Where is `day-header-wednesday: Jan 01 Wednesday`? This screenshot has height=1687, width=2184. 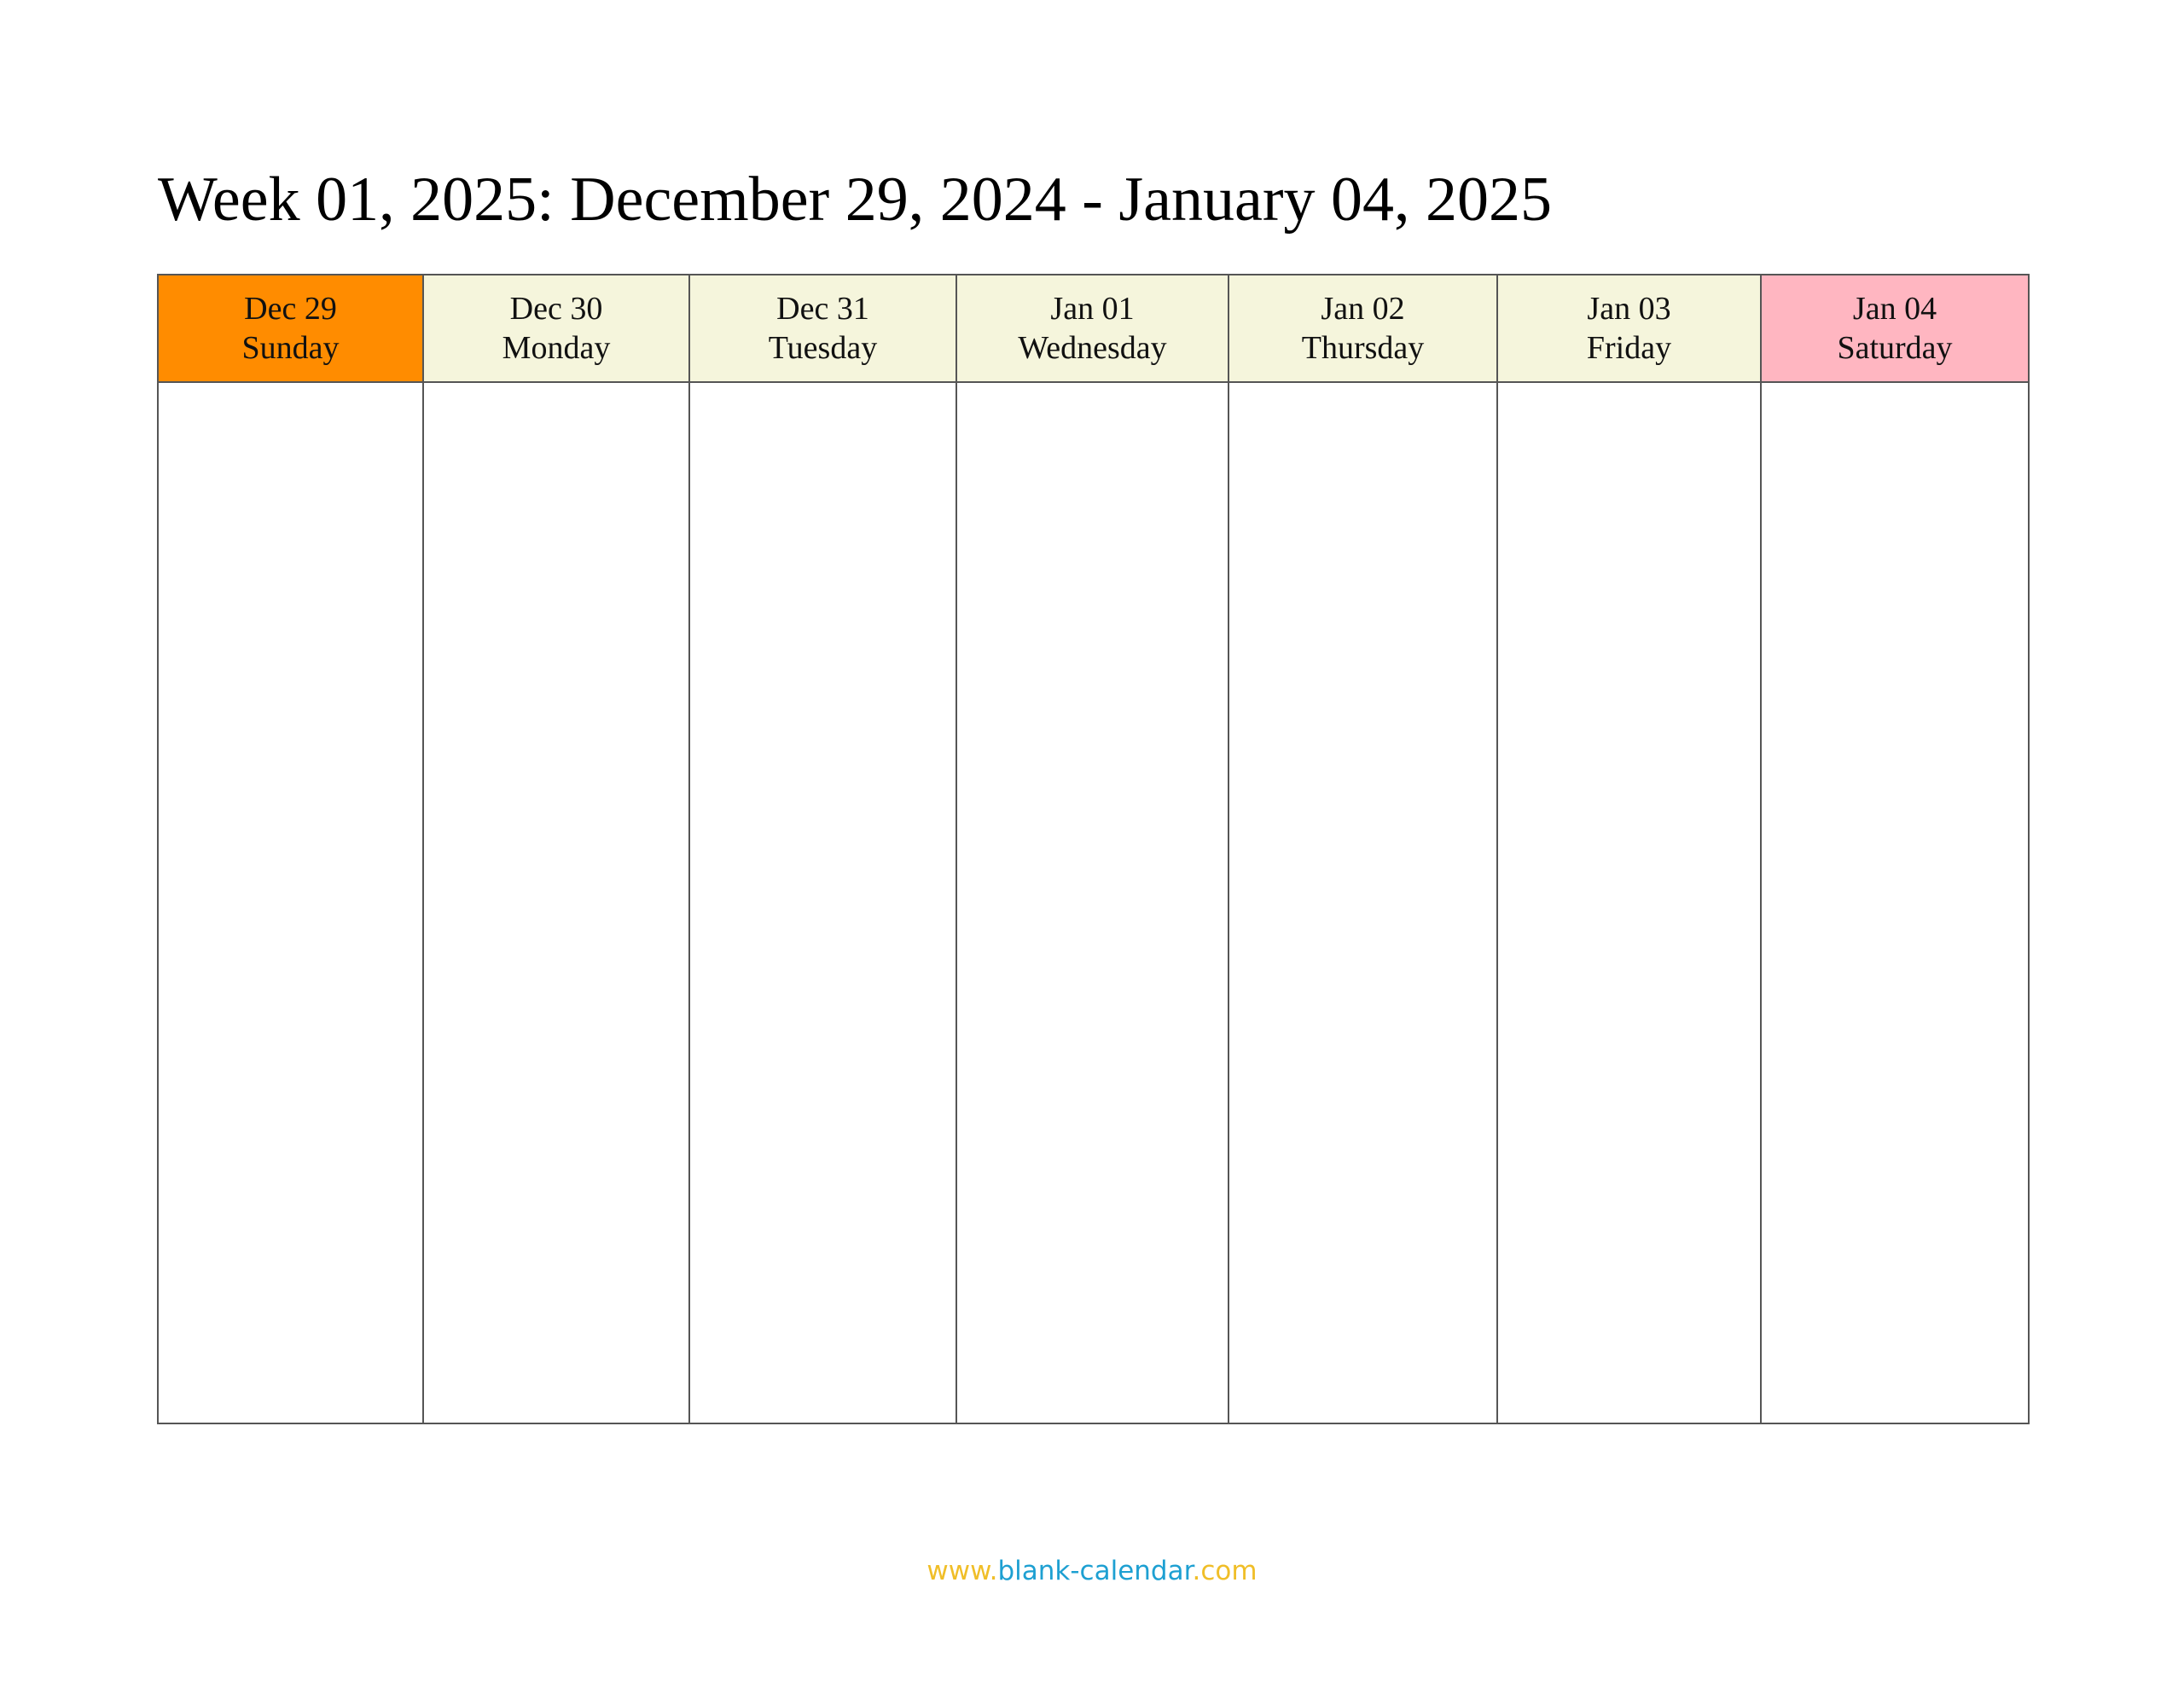 day-header-wednesday: Jan 01 Wednesday is located at coordinates (1093, 329).